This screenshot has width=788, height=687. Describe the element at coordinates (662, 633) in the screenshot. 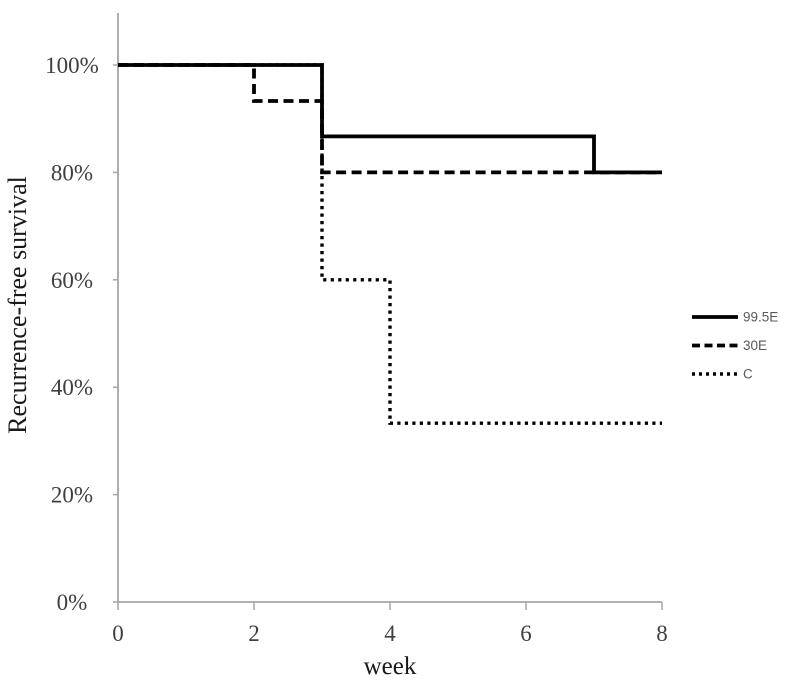

I see `x-tick-label: 8` at that location.